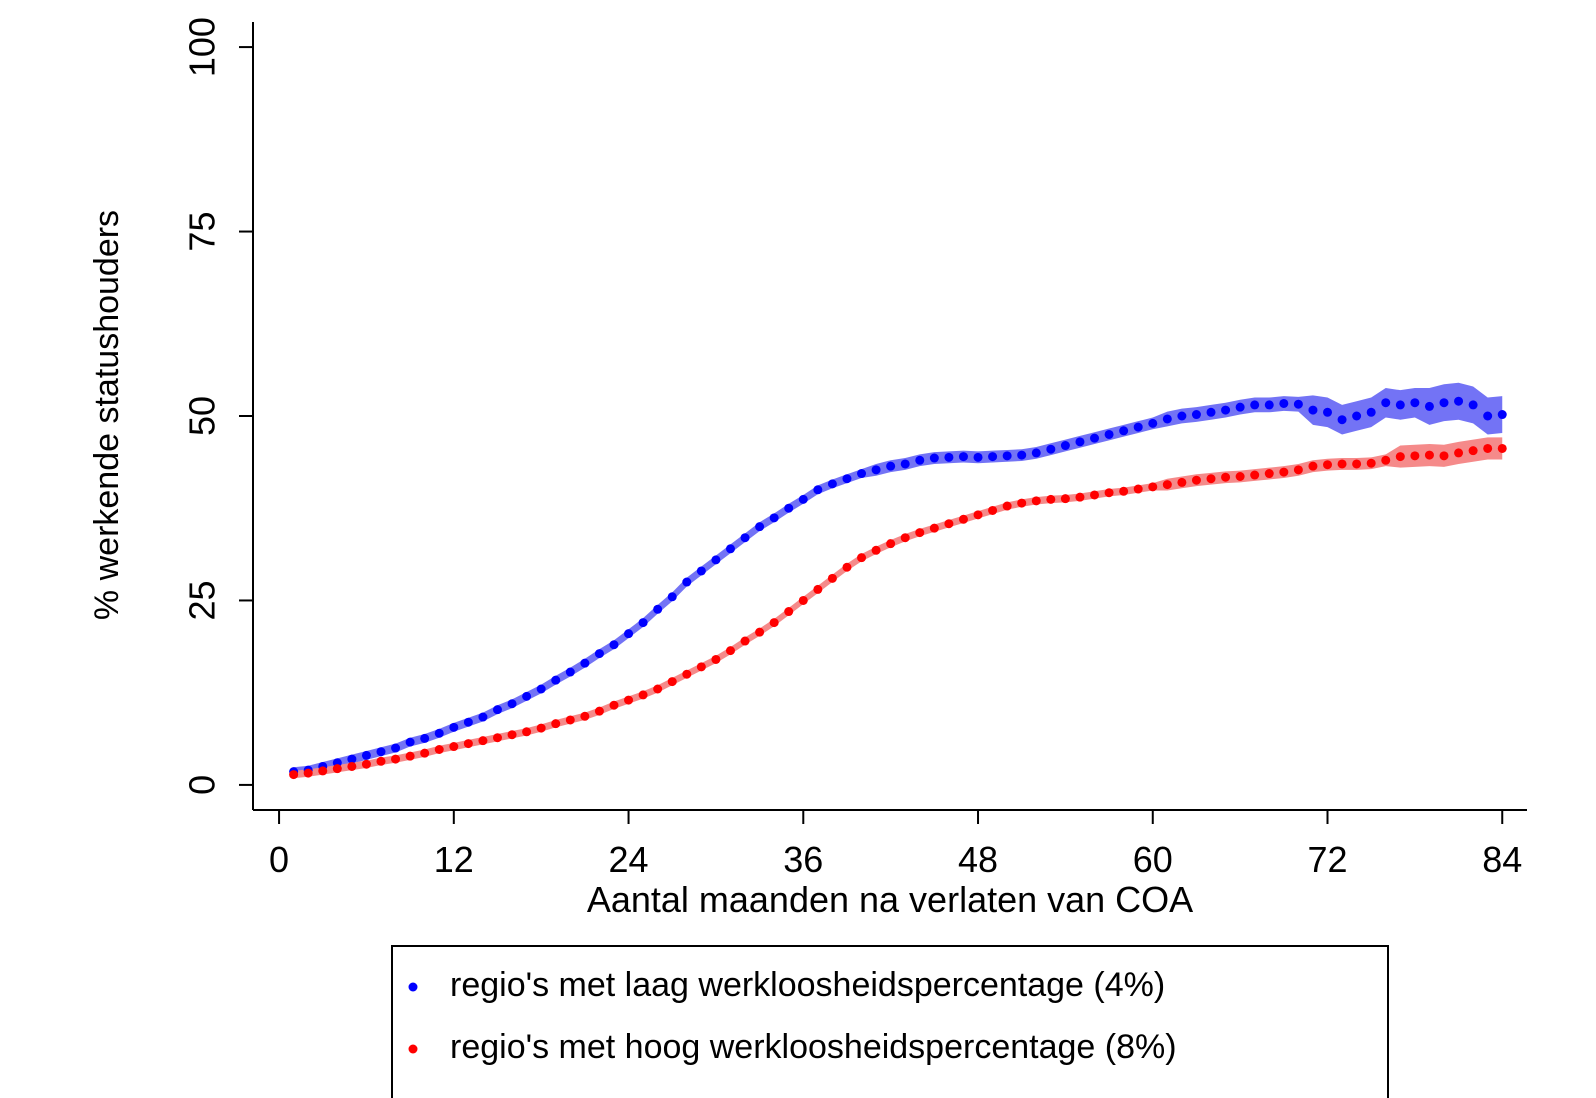 Image resolution: width=1596 pixels, height=1098 pixels. Describe the element at coordinates (1327, 859) in the screenshot. I see `x-tick-label: 72` at that location.